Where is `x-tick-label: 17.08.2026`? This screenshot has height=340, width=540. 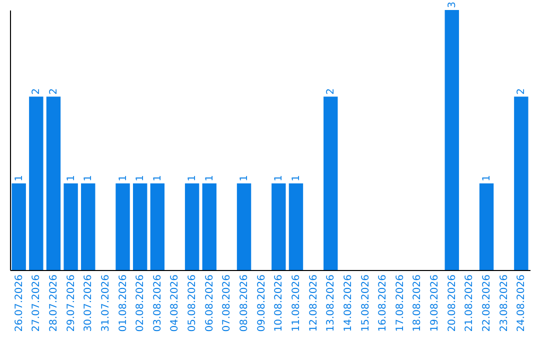
x-tick-label: 17.08.2026 is located at coordinates (400, 303).